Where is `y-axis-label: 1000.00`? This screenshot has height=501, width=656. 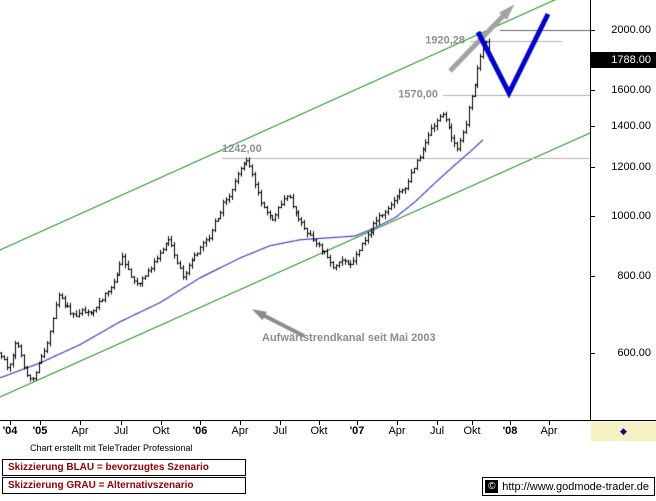 y-axis-label: 1000.00 is located at coordinates (631, 215).